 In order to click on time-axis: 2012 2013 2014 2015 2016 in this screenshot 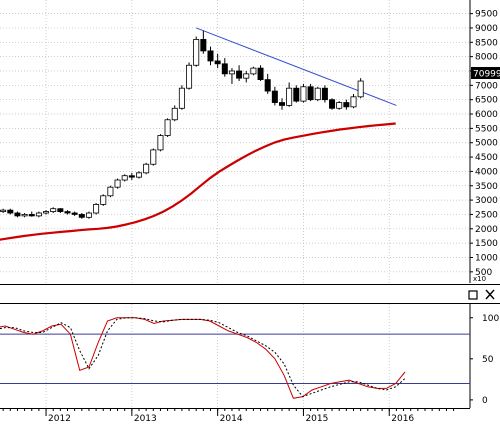, I will do `click(235, 416)`.